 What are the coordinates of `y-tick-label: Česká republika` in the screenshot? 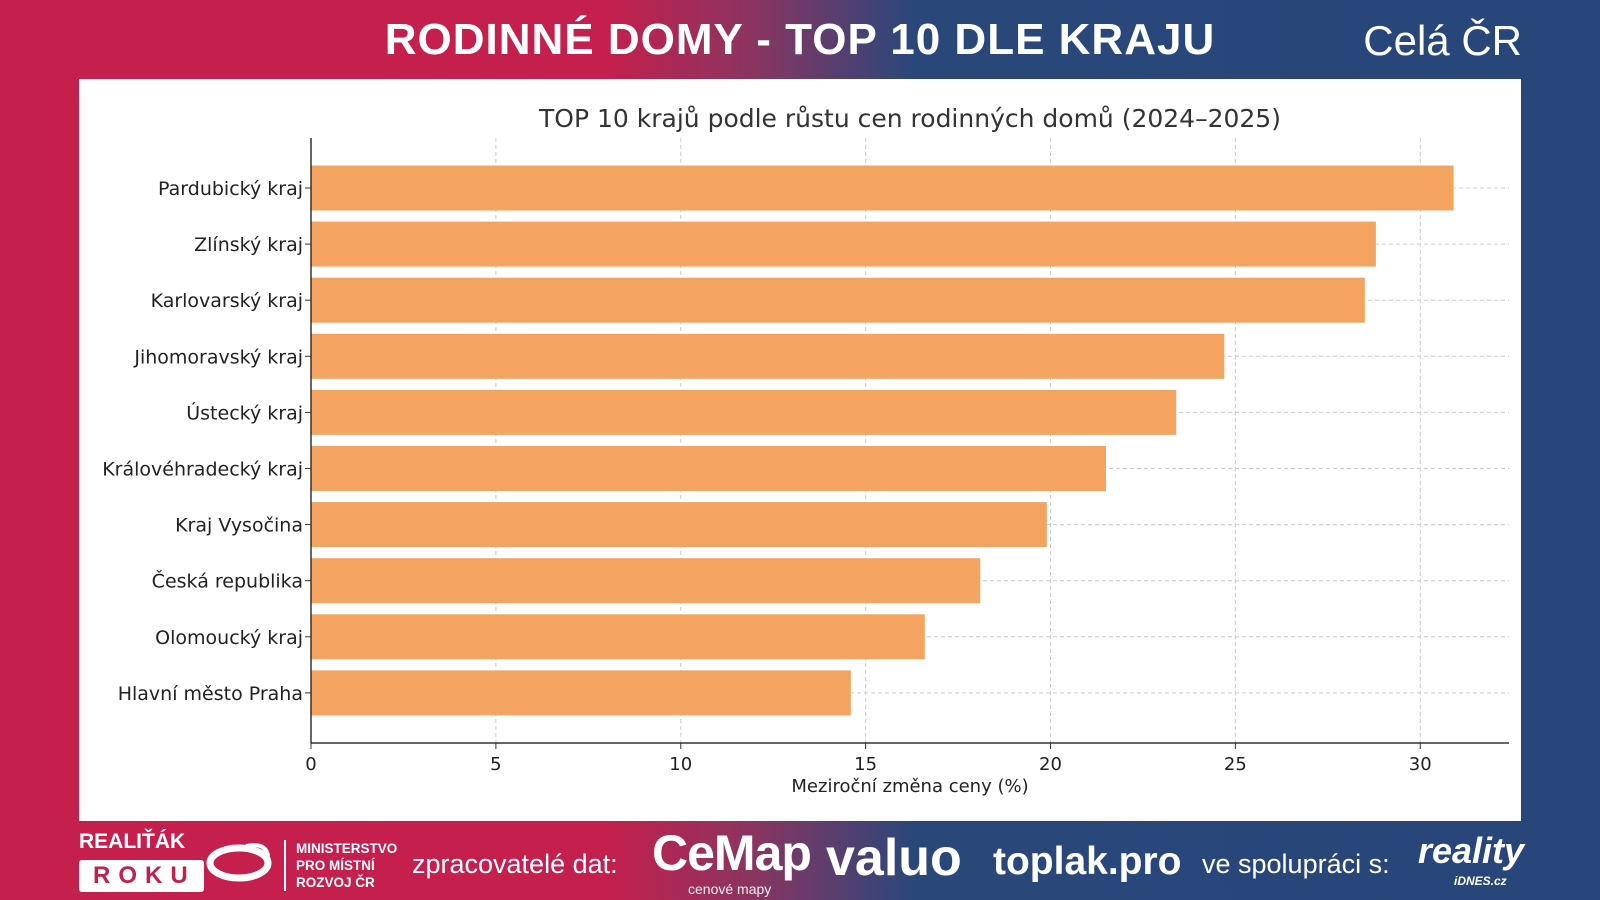 It's located at (227, 581).